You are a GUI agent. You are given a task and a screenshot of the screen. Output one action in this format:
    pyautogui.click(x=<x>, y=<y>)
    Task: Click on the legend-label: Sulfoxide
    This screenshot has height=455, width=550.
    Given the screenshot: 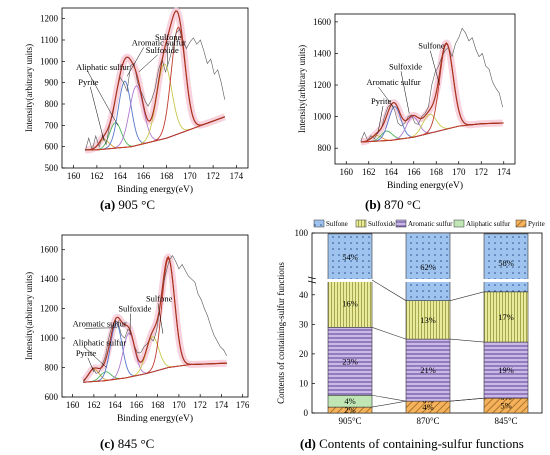 What is the action you would take?
    pyautogui.click(x=381, y=224)
    